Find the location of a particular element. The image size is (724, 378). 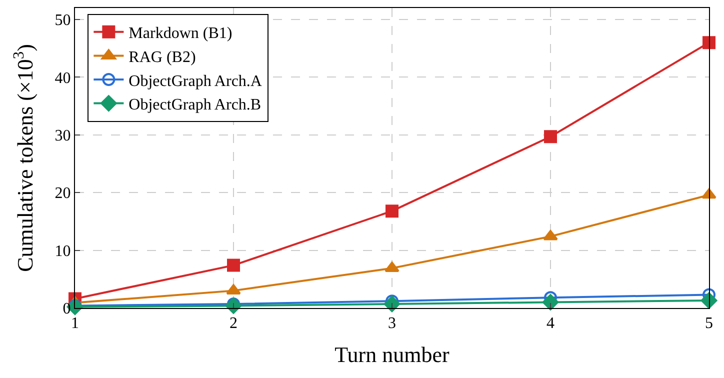

x-axis-title: Turn number is located at coordinates (392, 355).